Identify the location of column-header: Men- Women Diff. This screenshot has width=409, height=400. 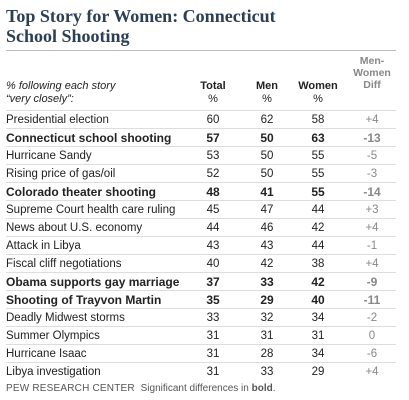
(372, 73).